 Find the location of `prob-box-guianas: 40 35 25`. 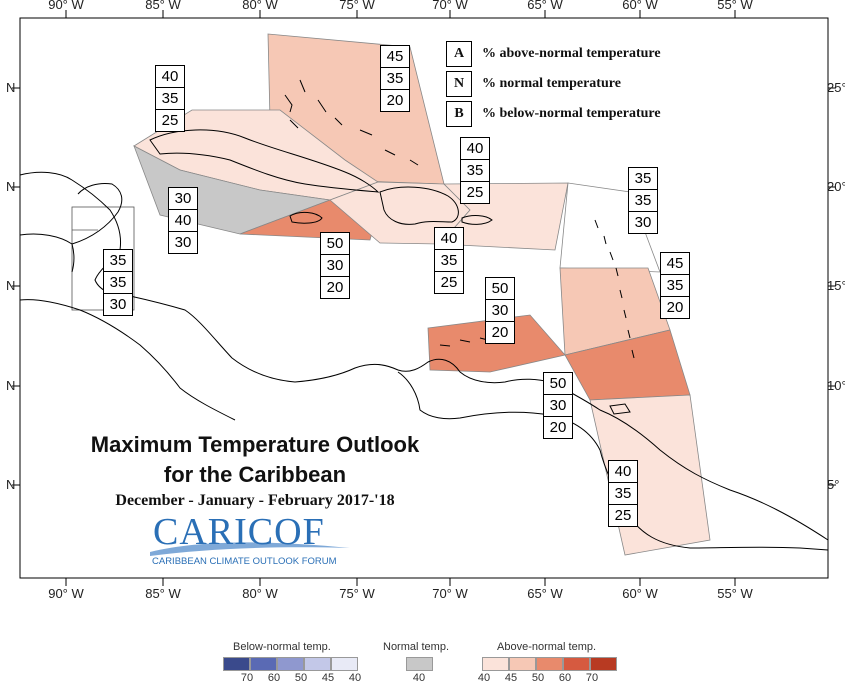

prob-box-guianas: 40 35 25 is located at coordinates (623, 493).